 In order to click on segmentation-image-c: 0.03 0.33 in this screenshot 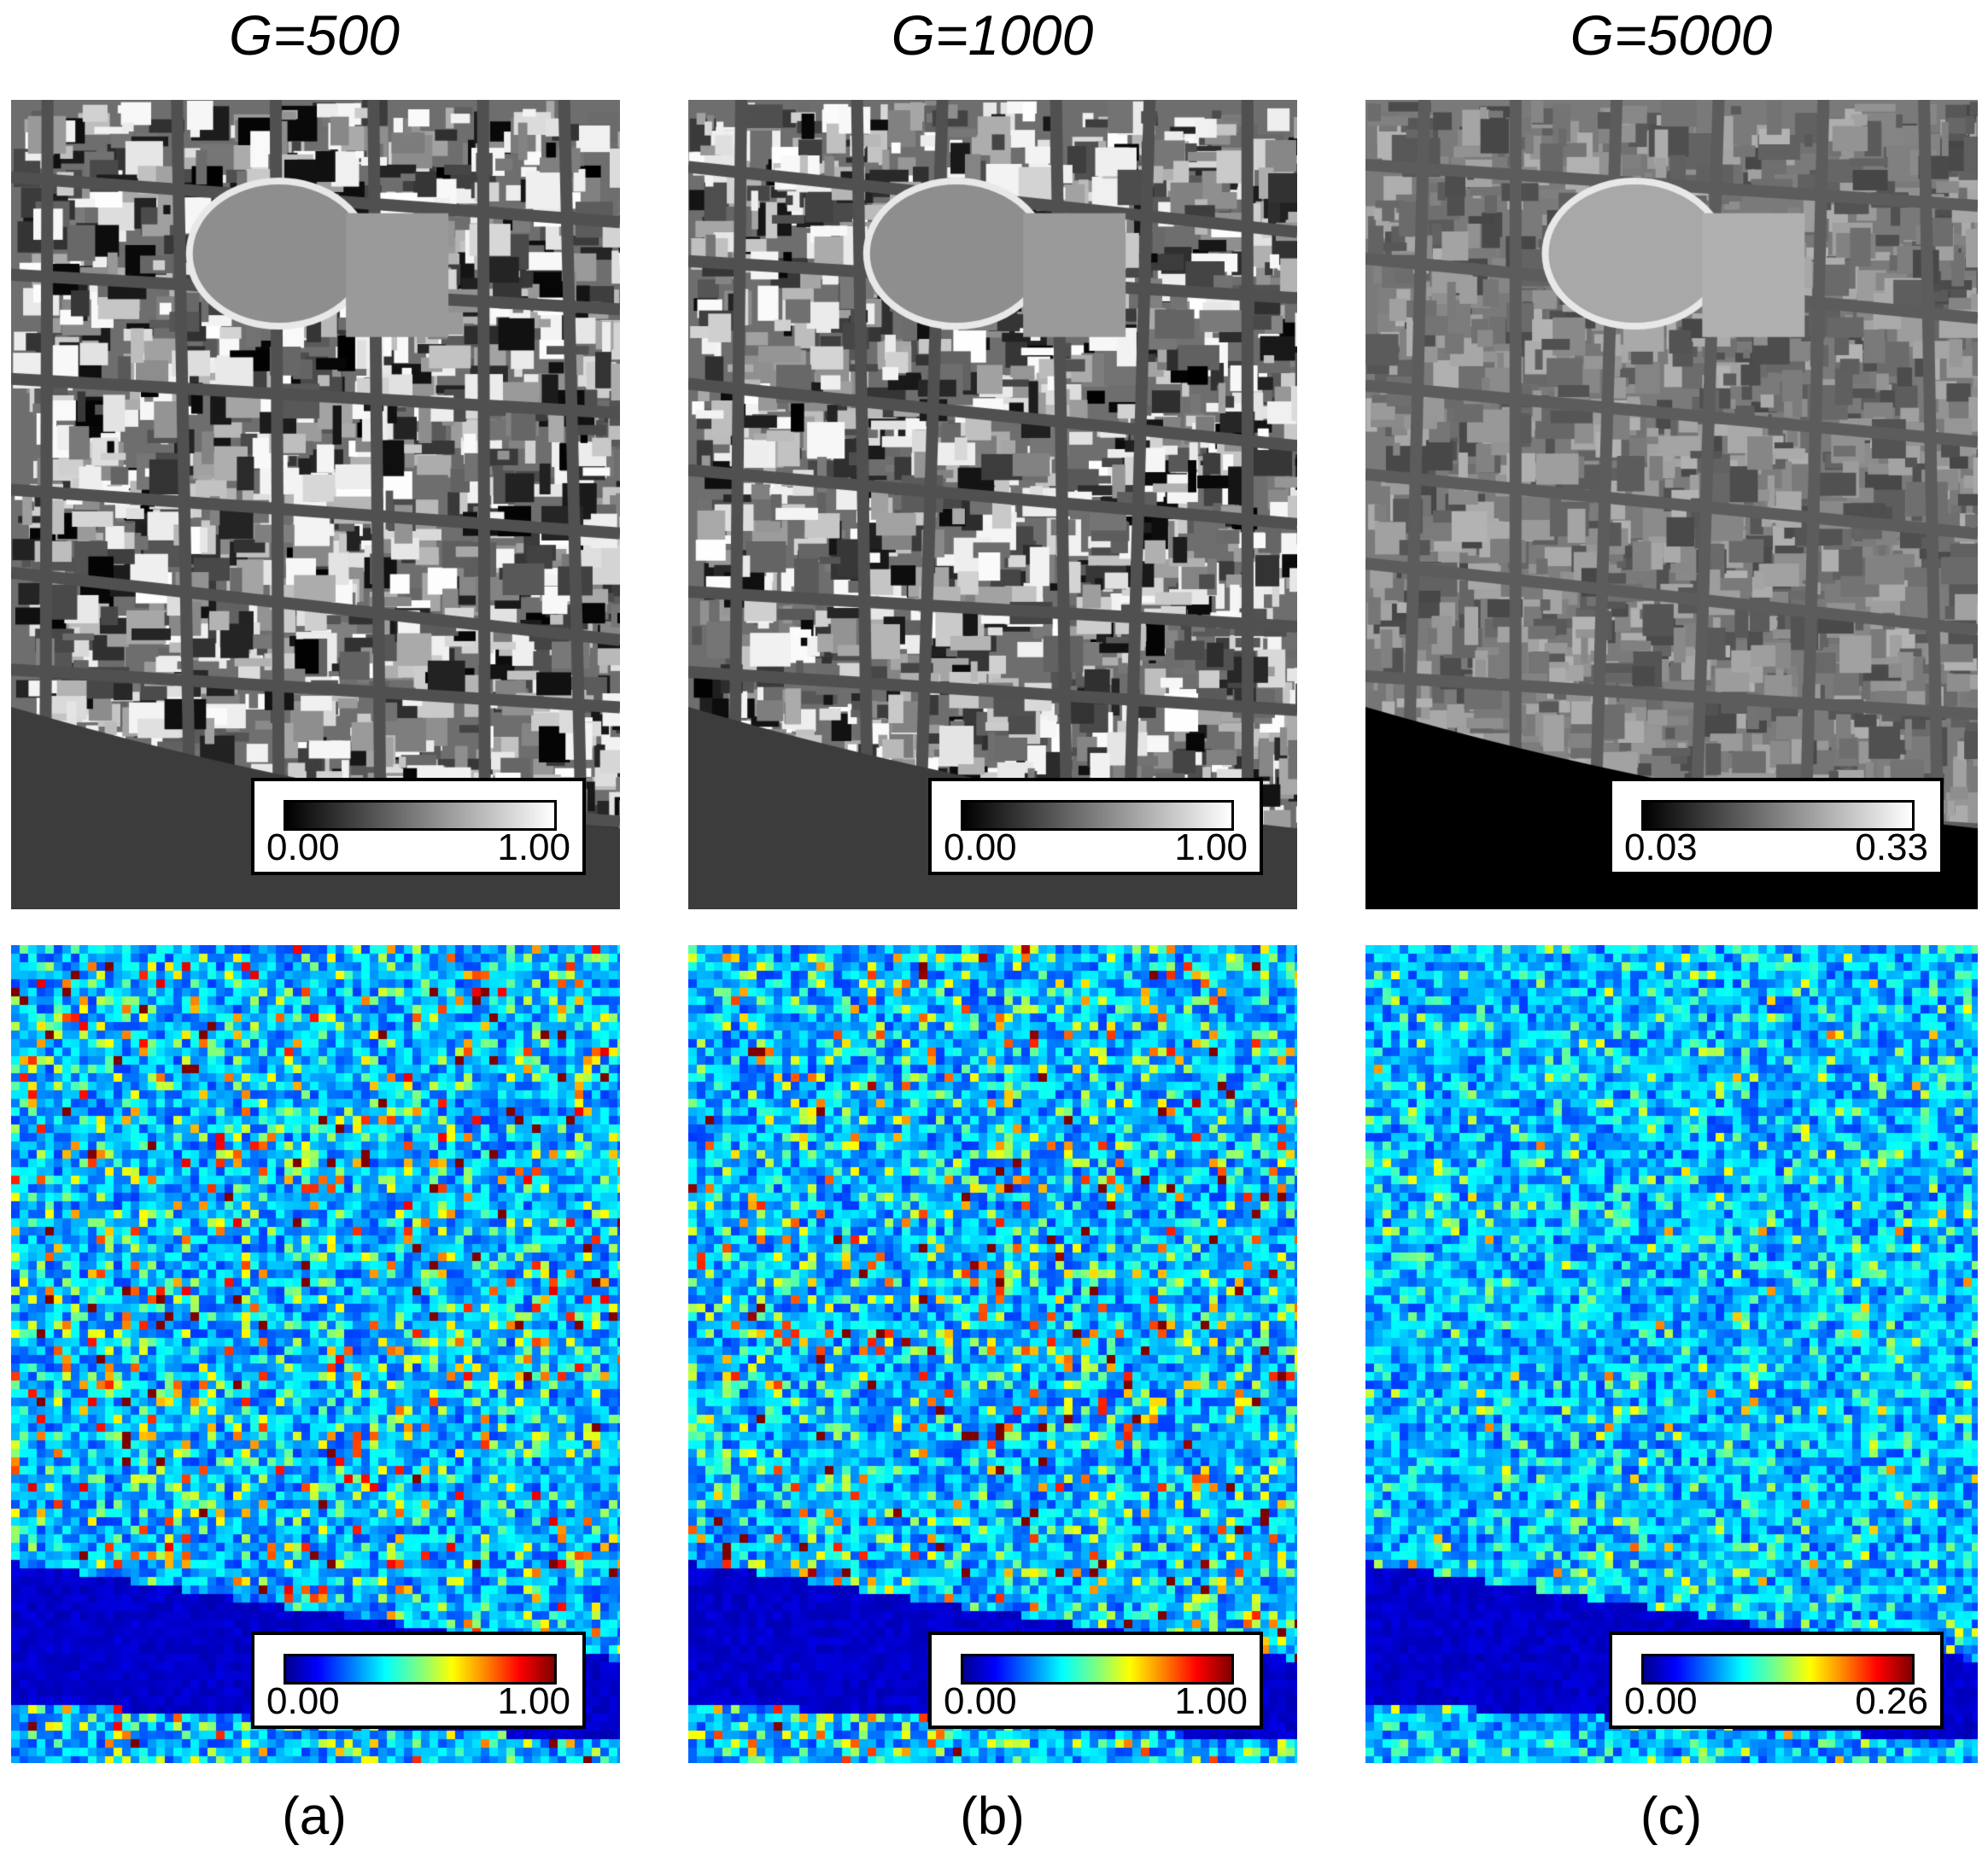, I will do `click(1671, 505)`.